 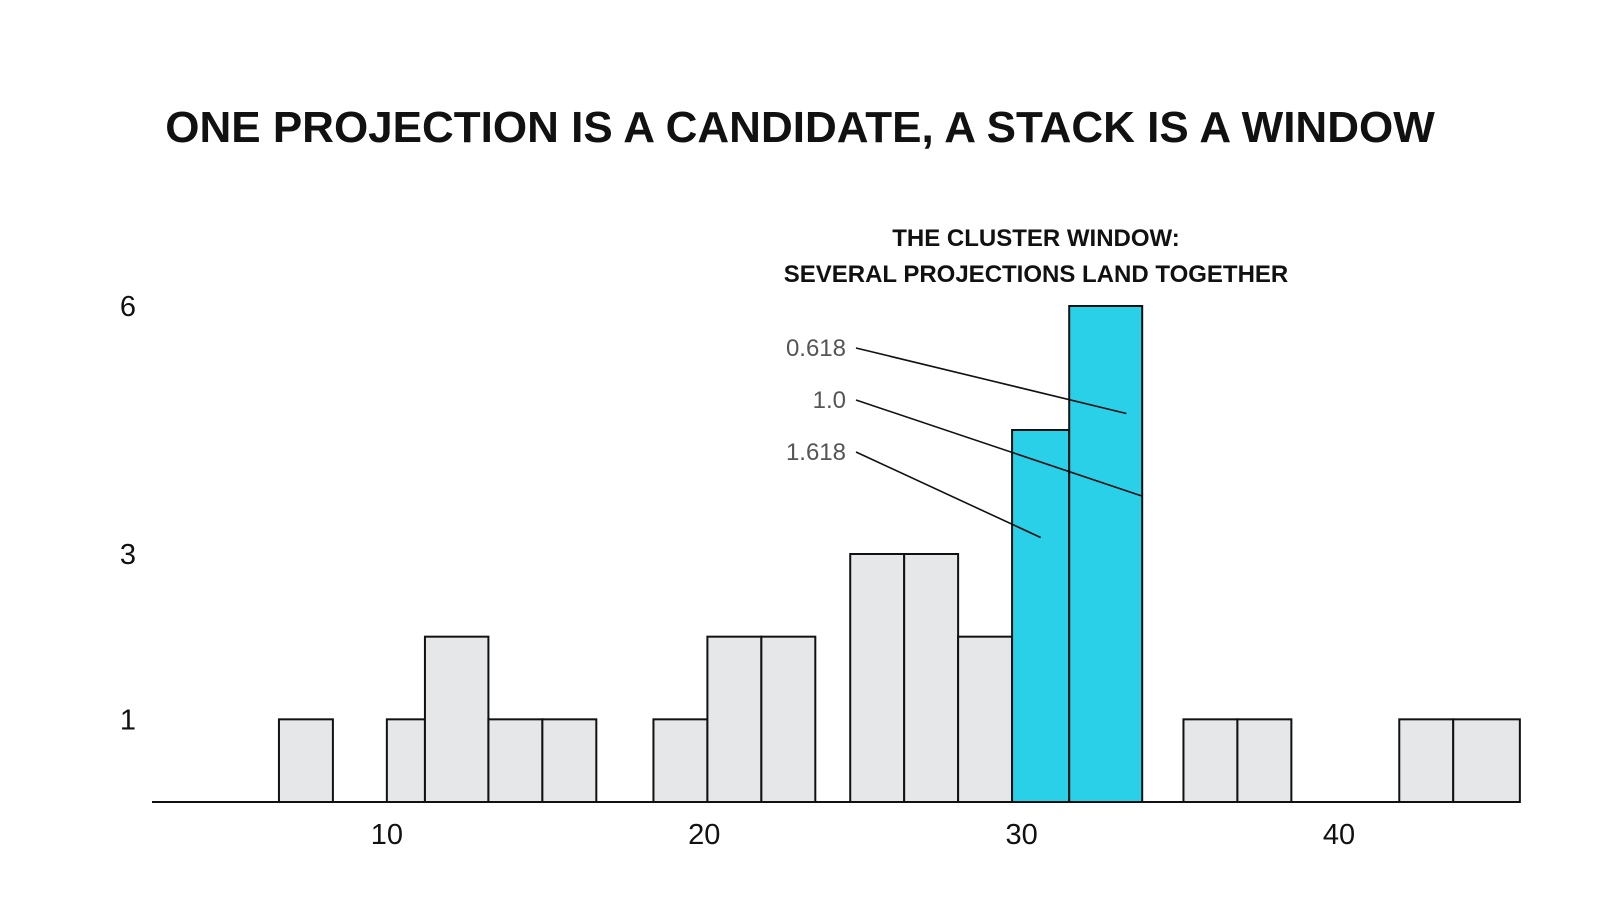 I want to click on y-tick-label-1: 3, so click(x=128, y=555).